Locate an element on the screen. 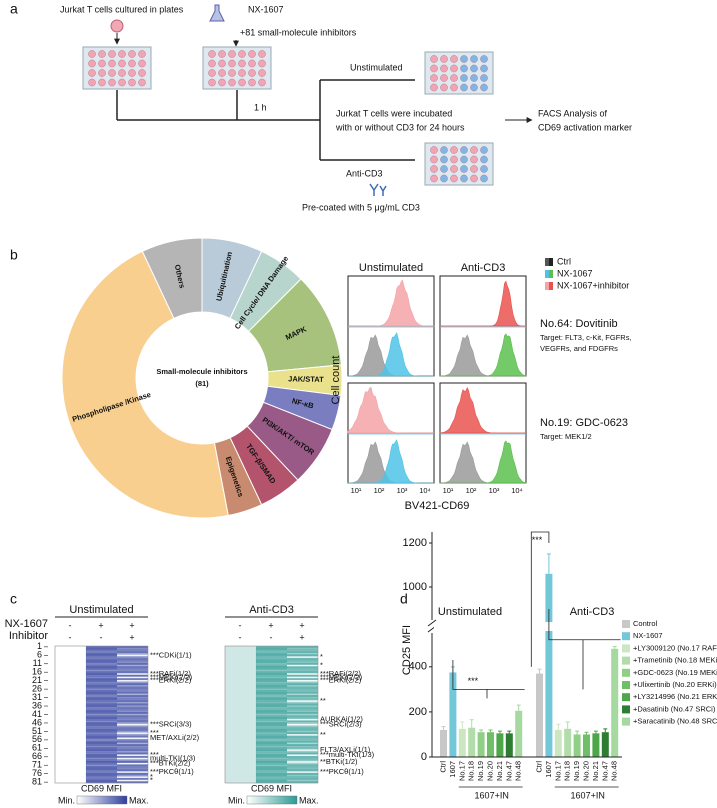 The width and height of the screenshot is (717, 808). condition-text: Anti-CD3 is located at coordinates (364, 173).